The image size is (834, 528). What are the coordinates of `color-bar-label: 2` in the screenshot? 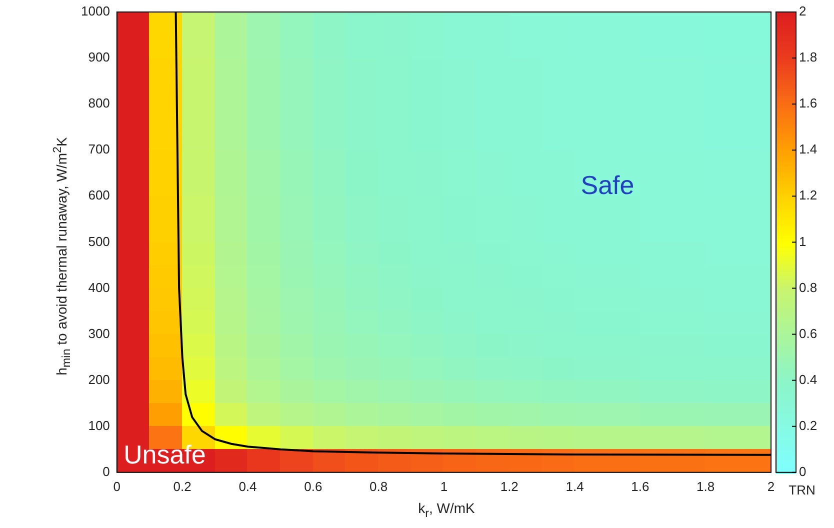 It's located at (802, 11).